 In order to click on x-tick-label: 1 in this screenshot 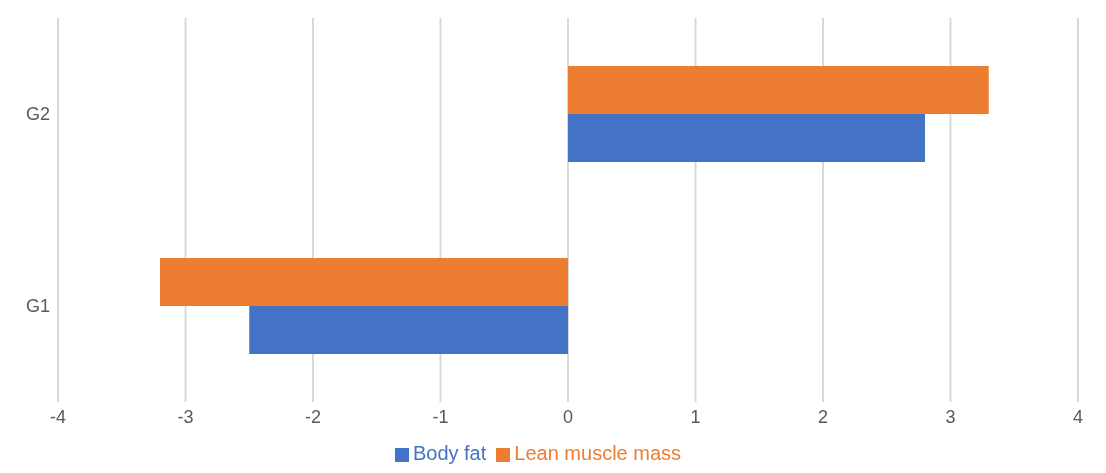, I will do `click(695, 416)`.